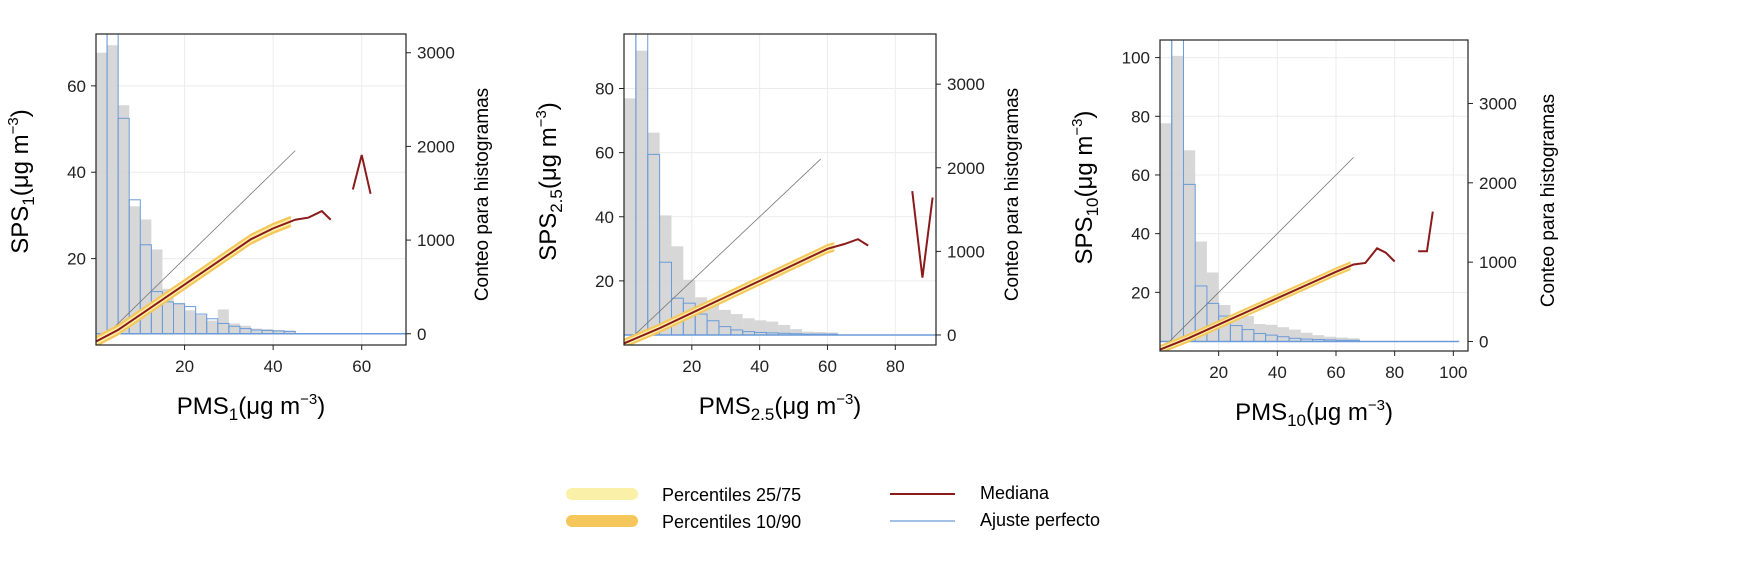 The image size is (1737, 581). What do you see at coordinates (549, 181) in the screenshot?
I see `y-axis-label: SPS2.5(μg m−3)` at bounding box center [549, 181].